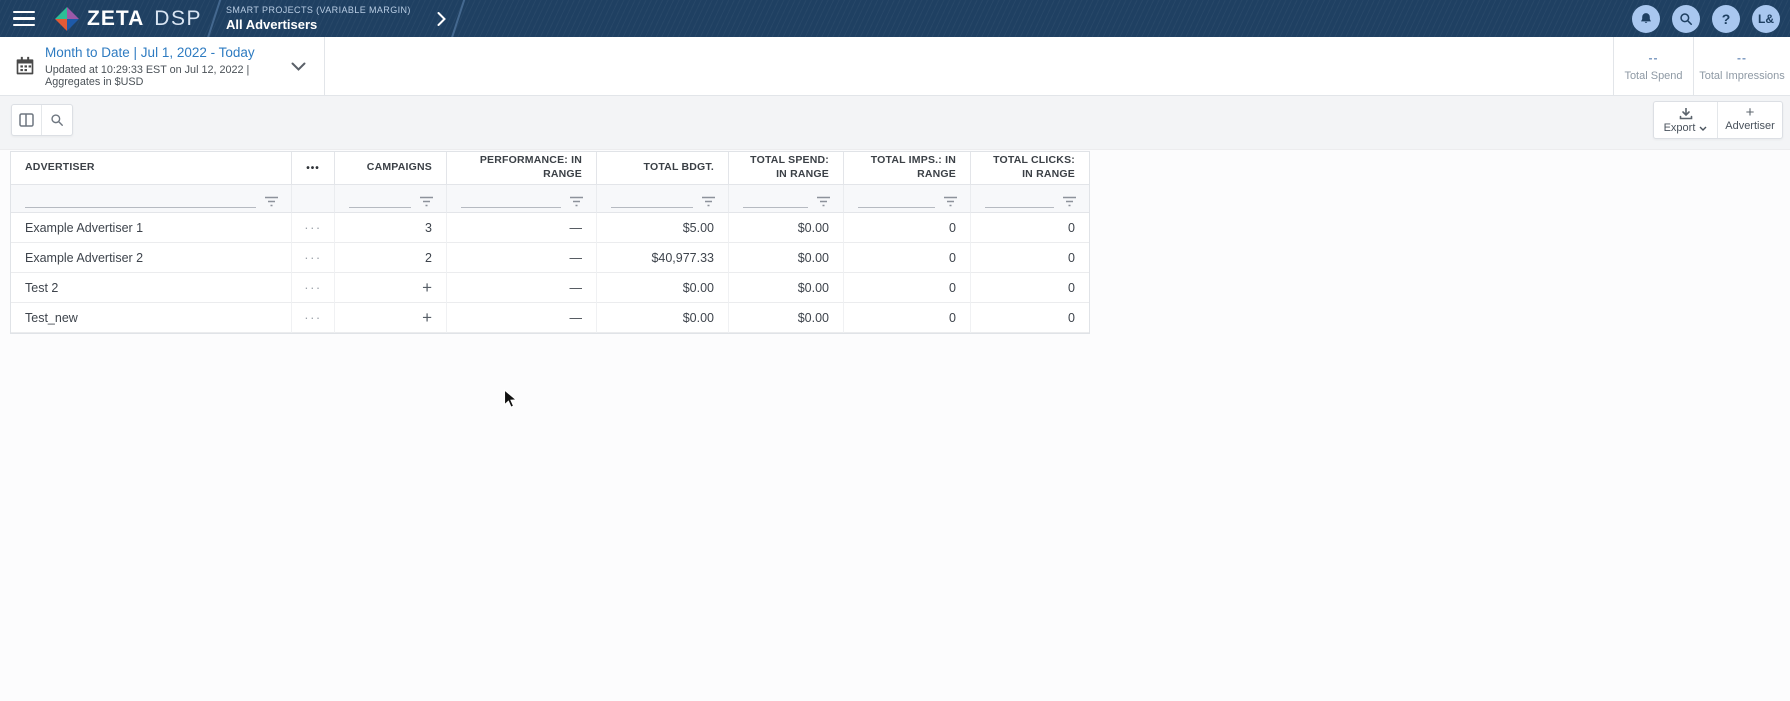 The height and width of the screenshot is (701, 1790). I want to click on total-clicks-filter-input, so click(1019, 201).